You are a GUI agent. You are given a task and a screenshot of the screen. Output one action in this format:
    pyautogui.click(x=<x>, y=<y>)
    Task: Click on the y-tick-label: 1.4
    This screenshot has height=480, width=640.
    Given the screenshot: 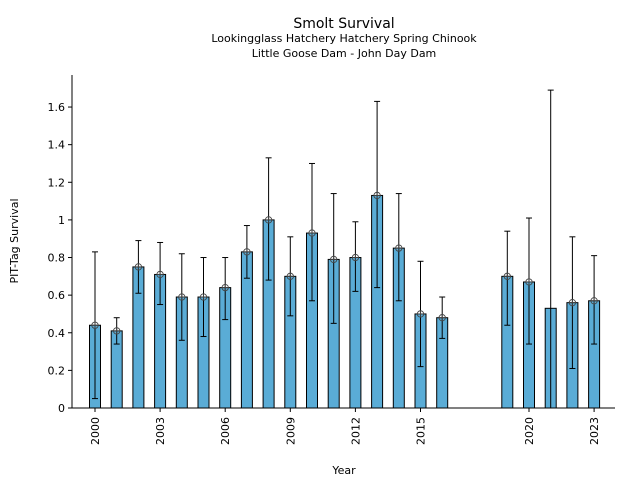 What is the action you would take?
    pyautogui.click(x=57, y=145)
    